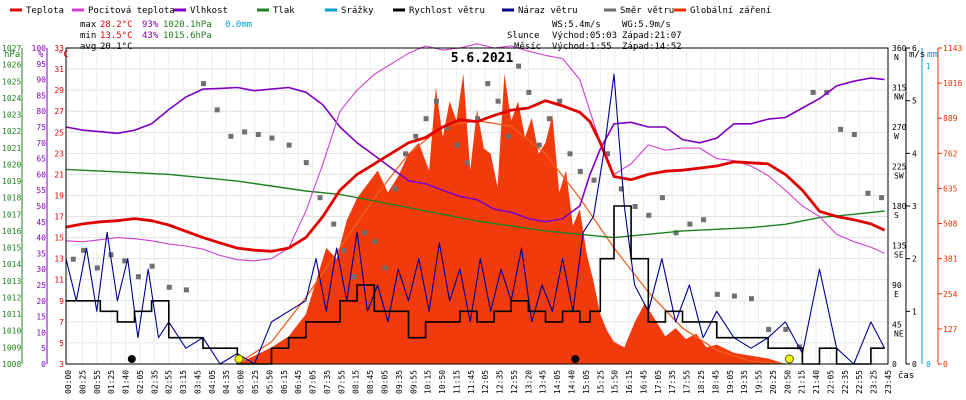 The image size is (966, 400). I want to click on humidity-tick-label: 10, so click(41, 332).